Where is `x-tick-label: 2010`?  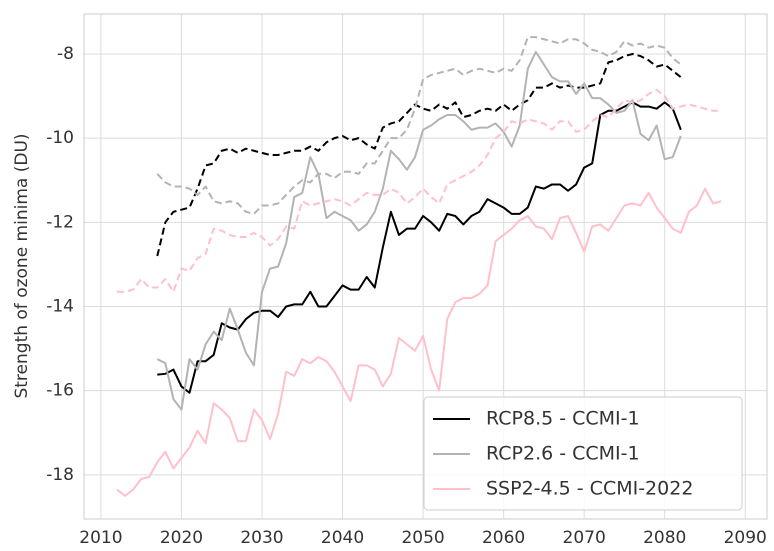
x-tick-label: 2010 is located at coordinates (100, 538).